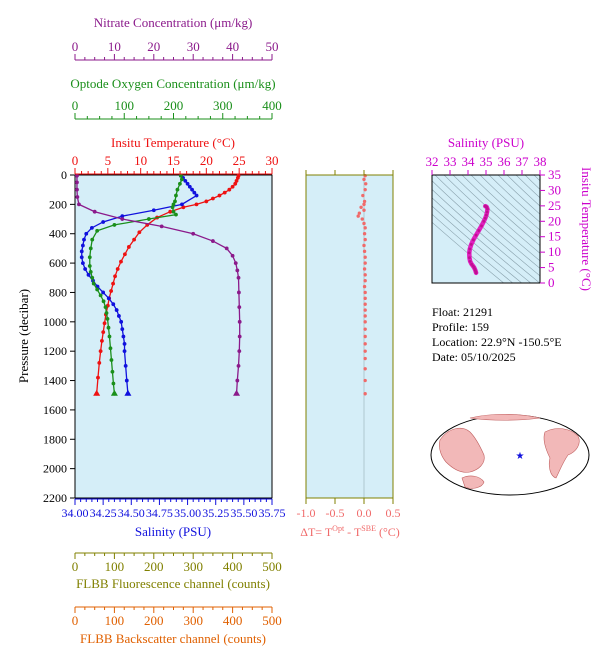 This screenshot has width=609, height=663. I want to click on oxygen-axis-label: Optode Oxygen Concentration (μm/kg), so click(172, 83).